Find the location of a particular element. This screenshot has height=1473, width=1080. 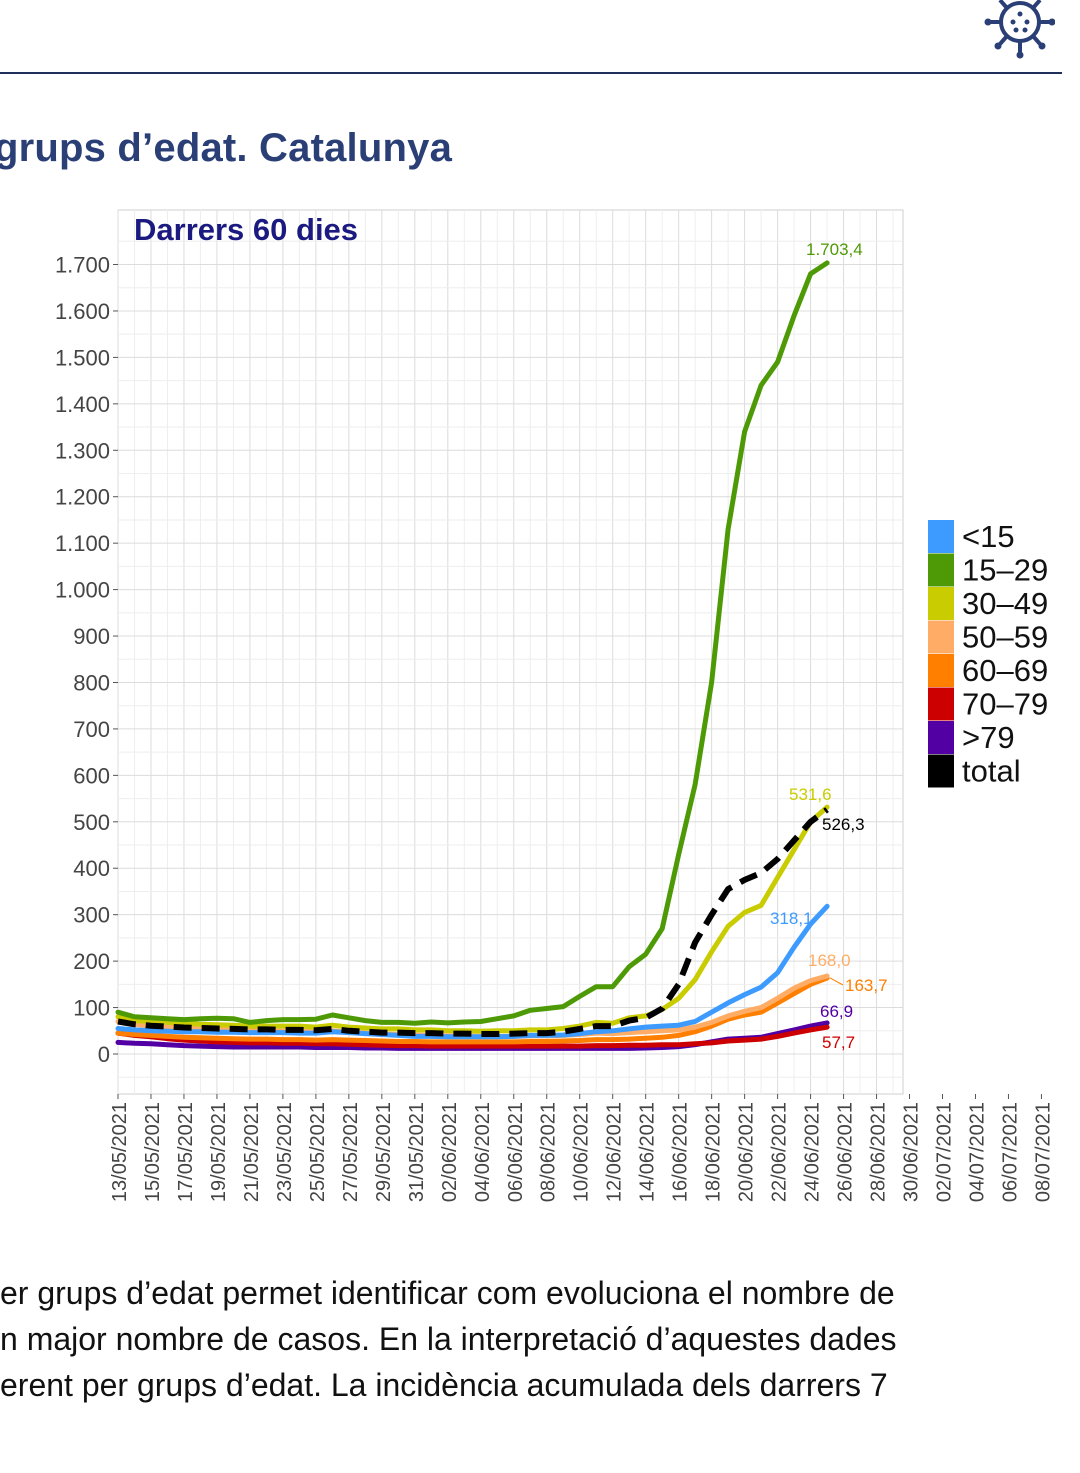

y-tick-label: 1.400 is located at coordinates (82, 404).